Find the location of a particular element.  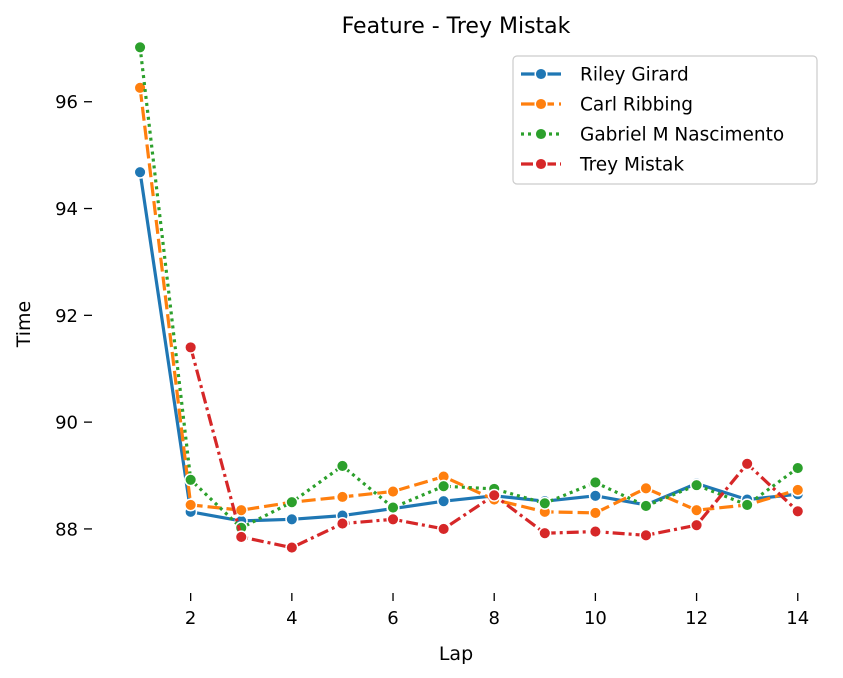

legend-item: Gabriel M Nascimento is located at coordinates (652, 135).